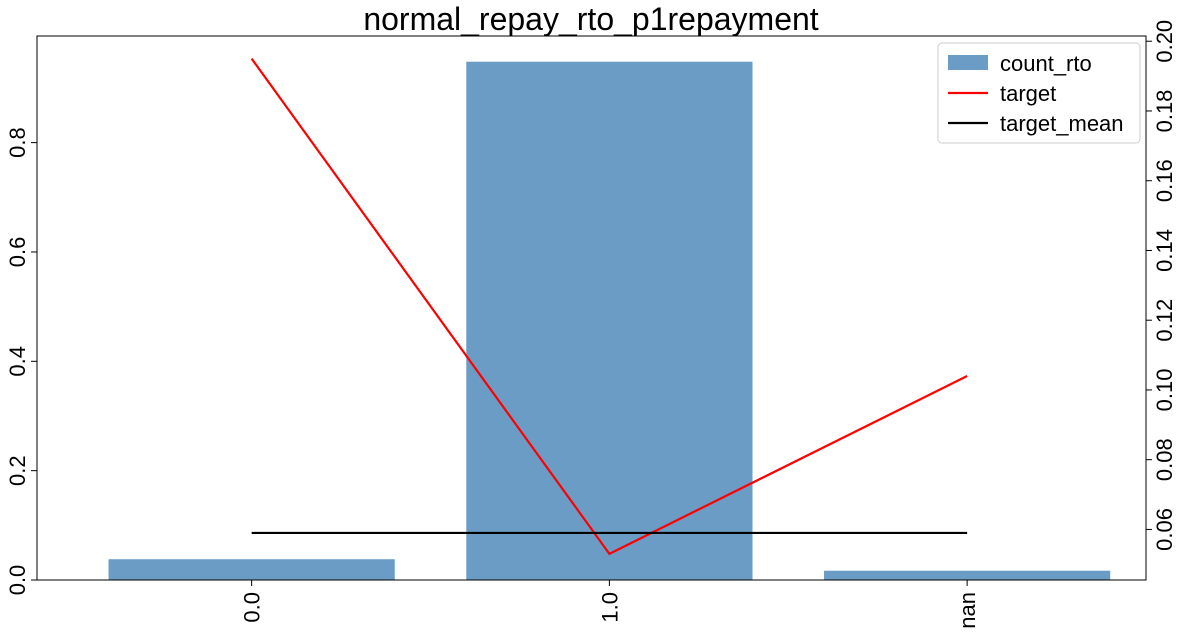 This screenshot has height=632, width=1182. I want to click on x-axis: 0.0 1.0 nan, so click(610, 604).